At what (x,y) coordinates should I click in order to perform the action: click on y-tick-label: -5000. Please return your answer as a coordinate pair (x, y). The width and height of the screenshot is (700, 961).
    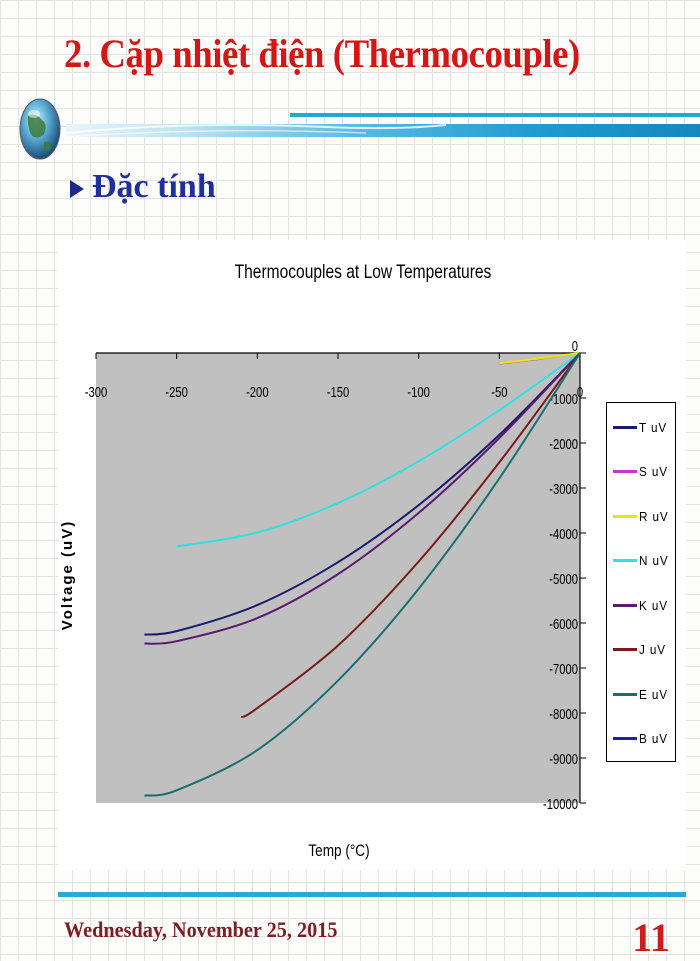
    Looking at the image, I should click on (563, 578).